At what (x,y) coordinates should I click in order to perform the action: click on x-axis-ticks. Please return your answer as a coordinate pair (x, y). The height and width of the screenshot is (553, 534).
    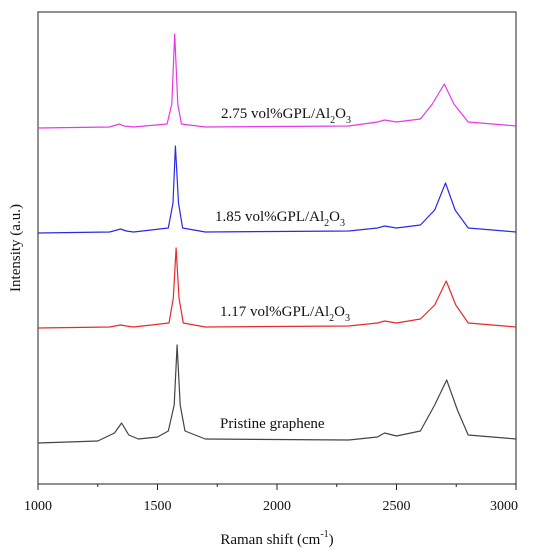
    Looking at the image, I should click on (277, 487).